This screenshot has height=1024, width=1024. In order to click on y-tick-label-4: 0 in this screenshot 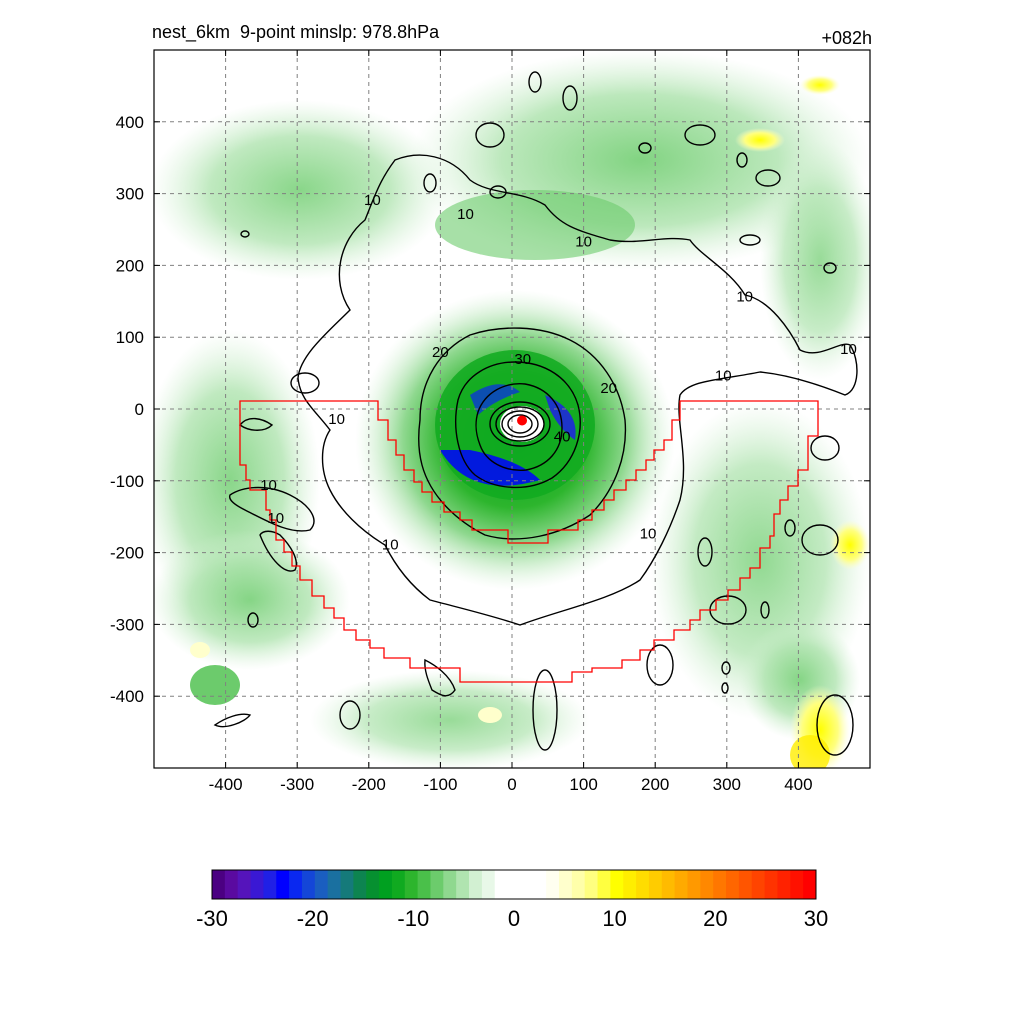, I will do `click(139, 409)`.